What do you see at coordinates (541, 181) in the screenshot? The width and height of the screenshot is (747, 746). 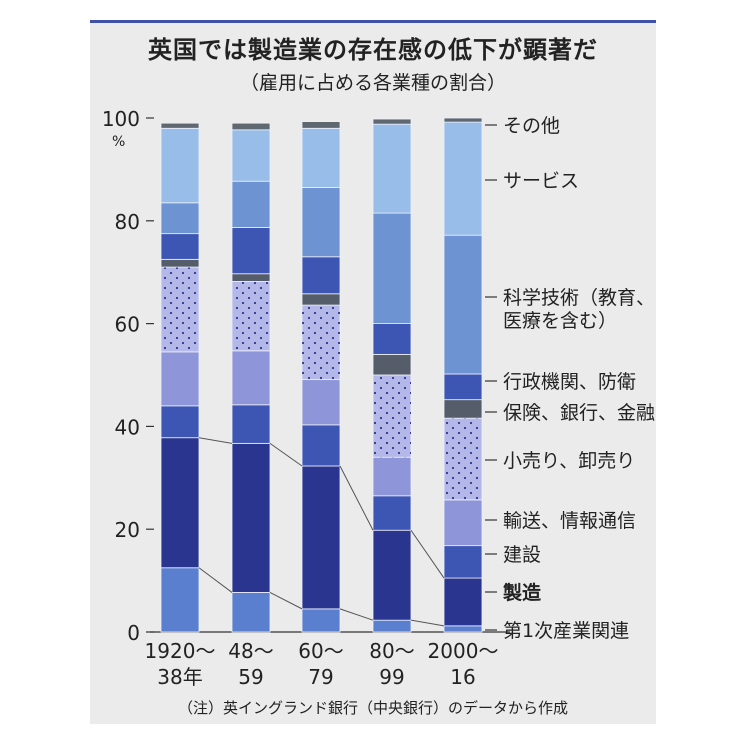 I see `legend-label: サービス` at bounding box center [541, 181].